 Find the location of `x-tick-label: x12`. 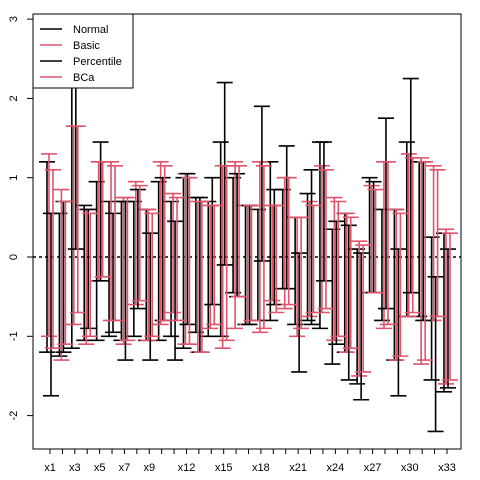

x-tick-label: x12 is located at coordinates (187, 468).